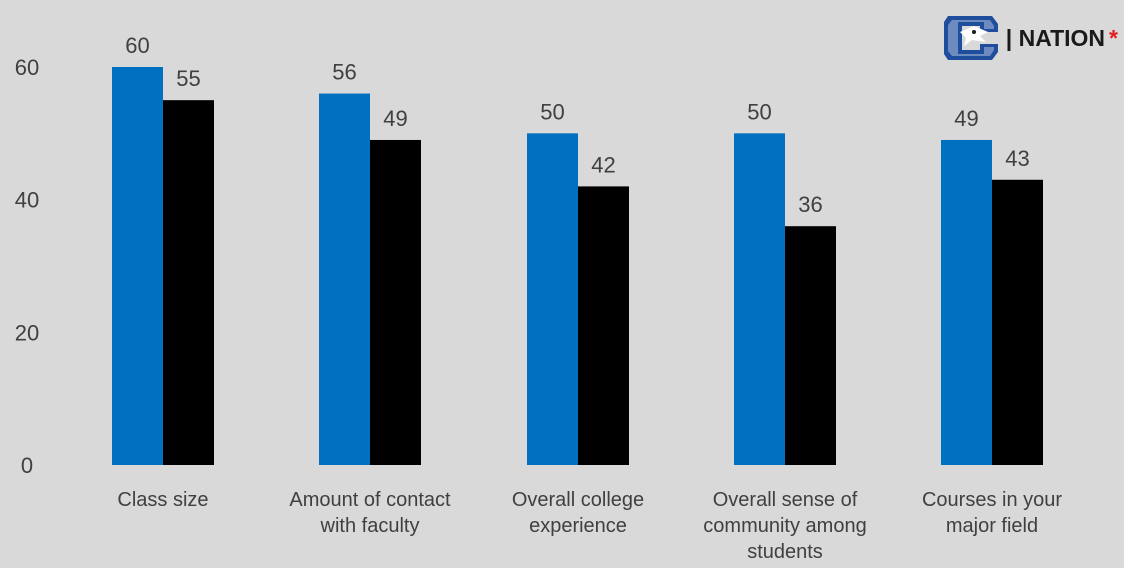 This screenshot has width=1124, height=568. Describe the element at coordinates (1055, 37) in the screenshot. I see `legend-label: | NATION` at that location.